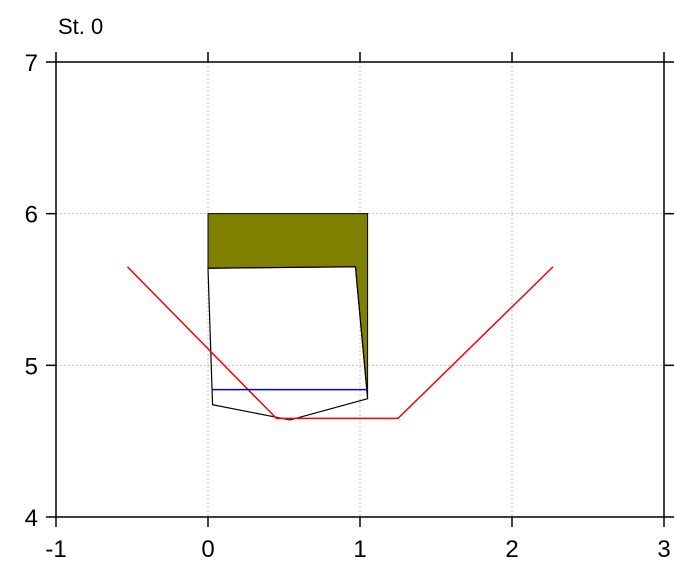 The width and height of the screenshot is (674, 576). I want to click on y-tick-label: 6, so click(31, 215).